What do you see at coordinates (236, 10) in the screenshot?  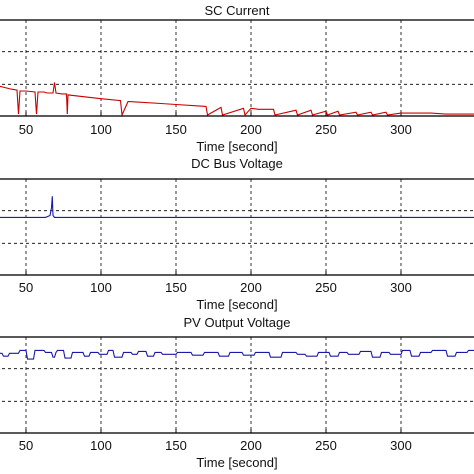 I see `subplot-title: SC Current` at bounding box center [236, 10].